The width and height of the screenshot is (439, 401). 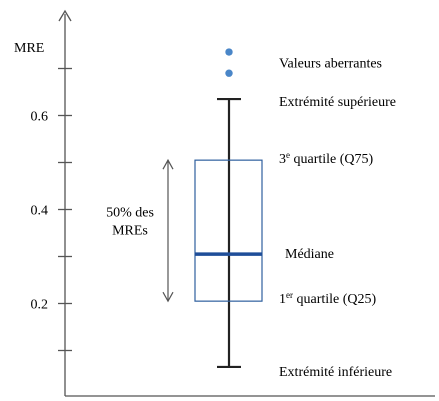 I want to click on q25-suffix: quartile (Q25), so click(x=335, y=299).